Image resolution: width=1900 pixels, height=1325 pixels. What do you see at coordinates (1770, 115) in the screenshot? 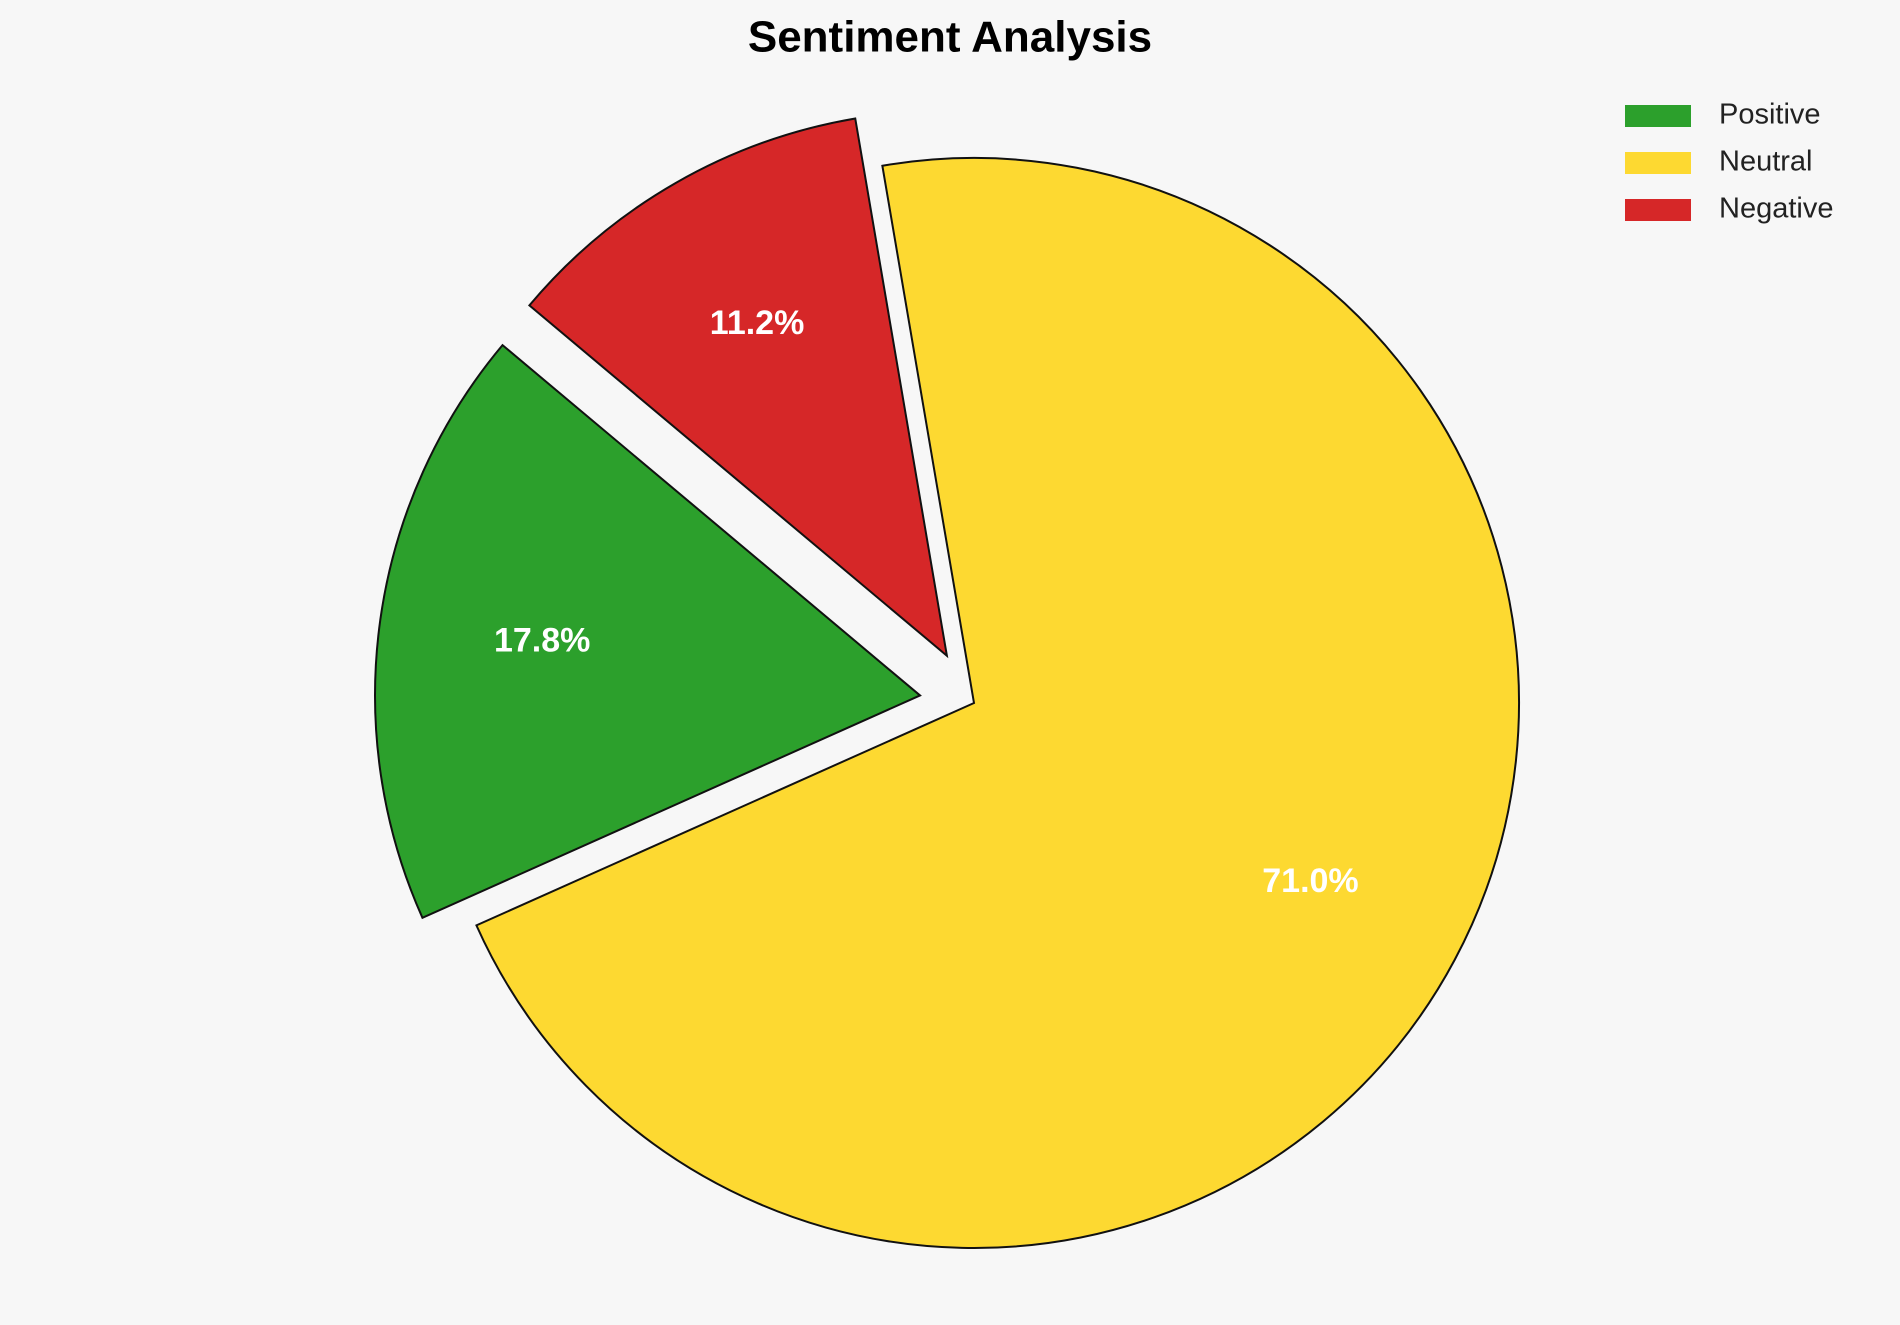
I see `legend-label: Positive` at bounding box center [1770, 115].